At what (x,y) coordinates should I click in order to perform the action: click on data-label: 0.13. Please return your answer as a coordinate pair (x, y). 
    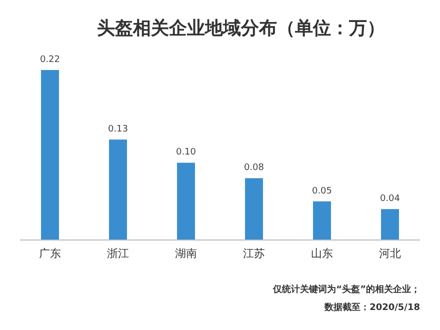
    Looking at the image, I should click on (118, 129).